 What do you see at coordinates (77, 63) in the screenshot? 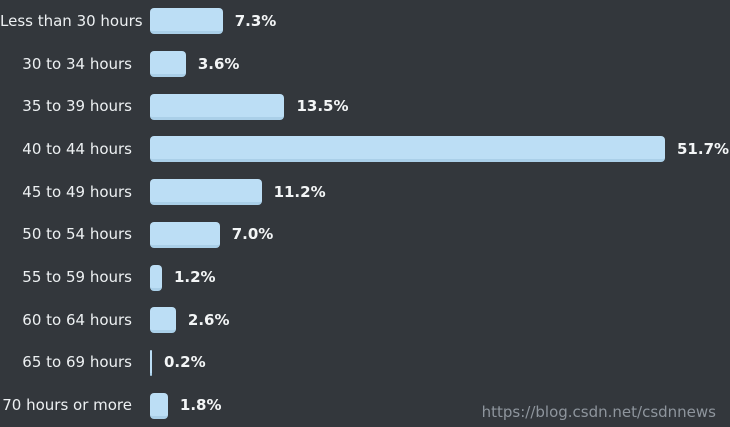
I see `category-label: 30 to 34 hours` at bounding box center [77, 63].